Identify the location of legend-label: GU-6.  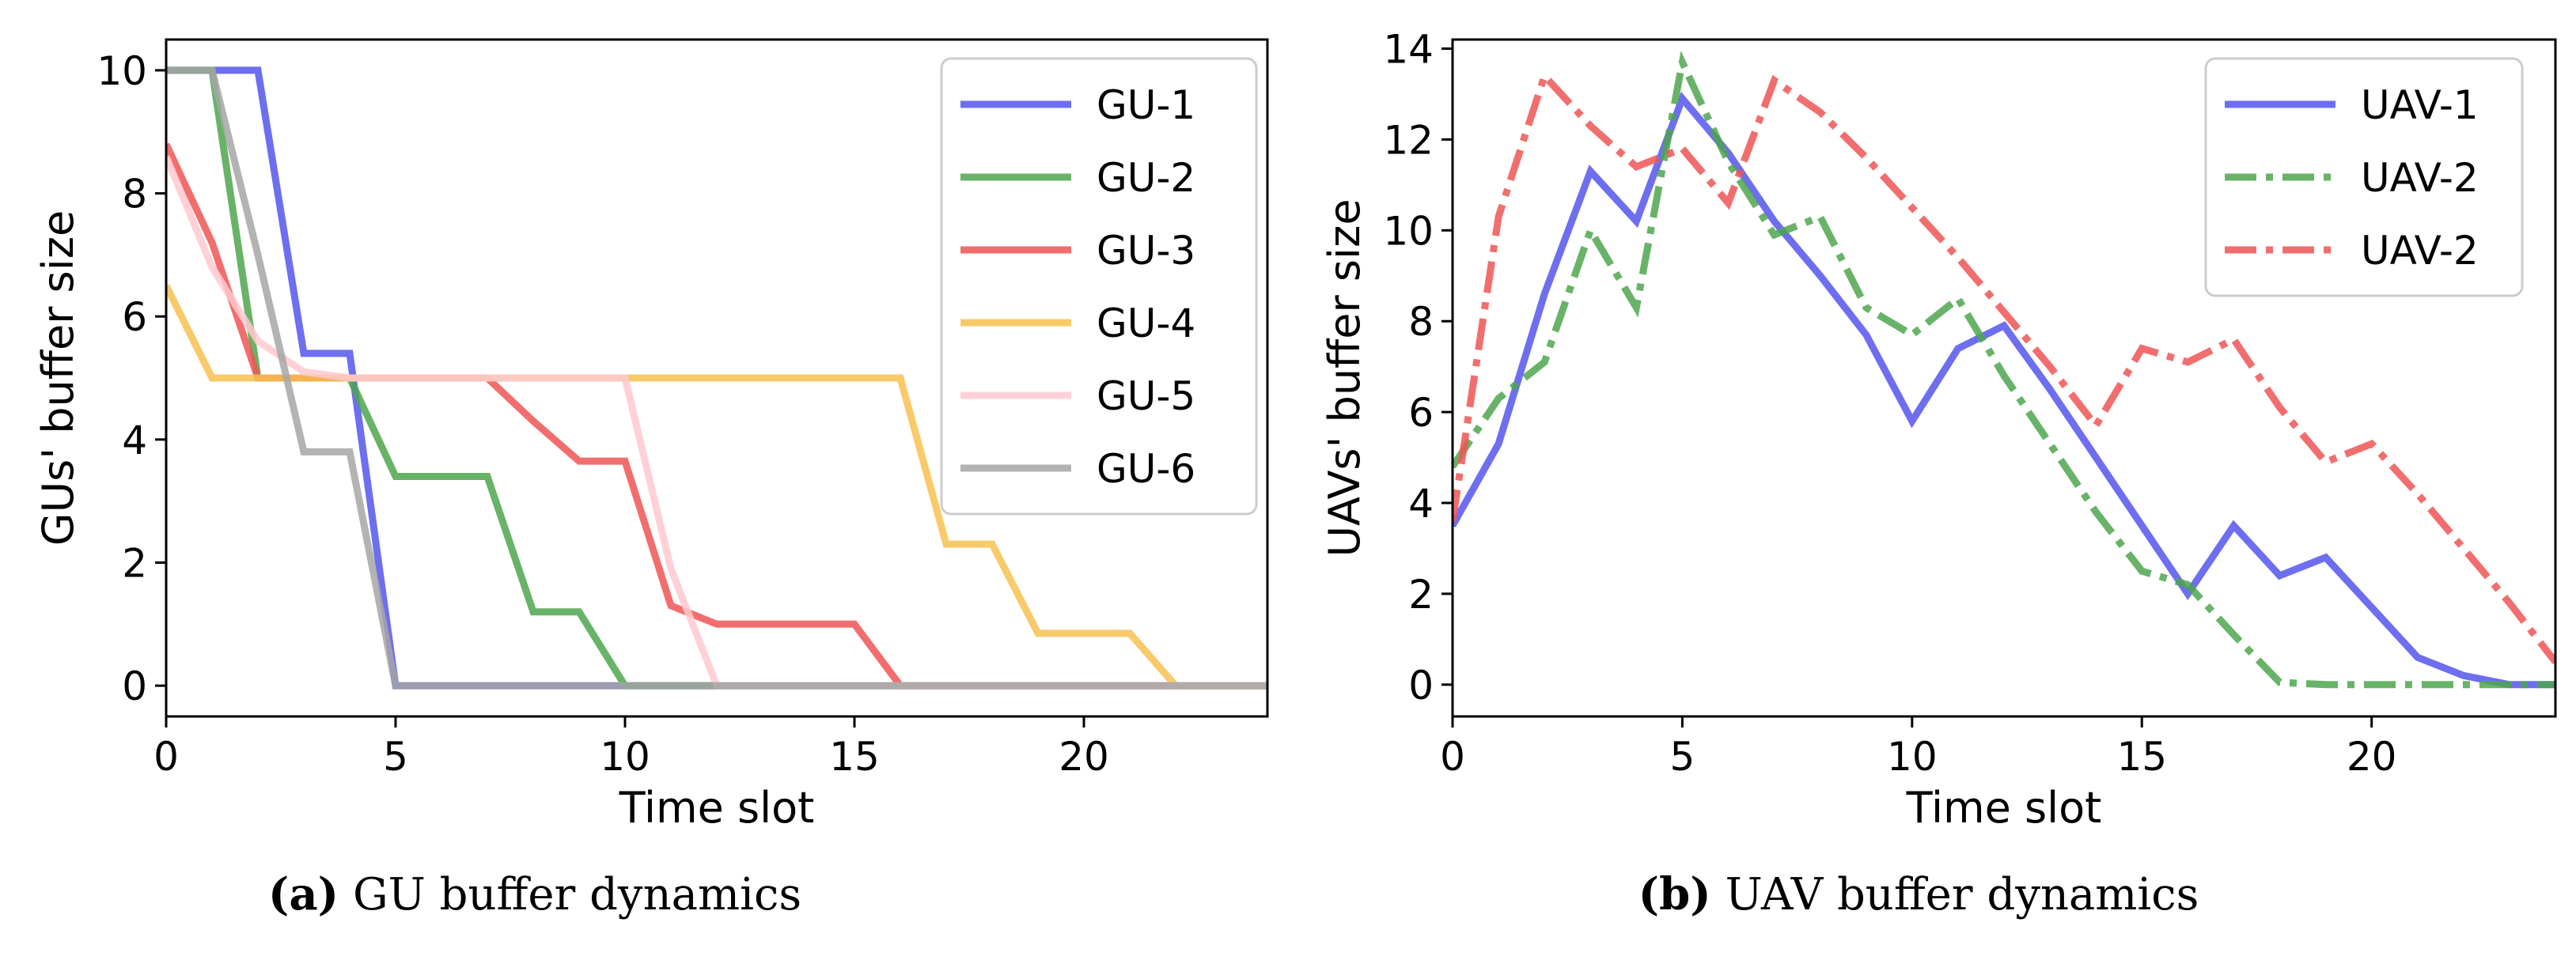
(1146, 469).